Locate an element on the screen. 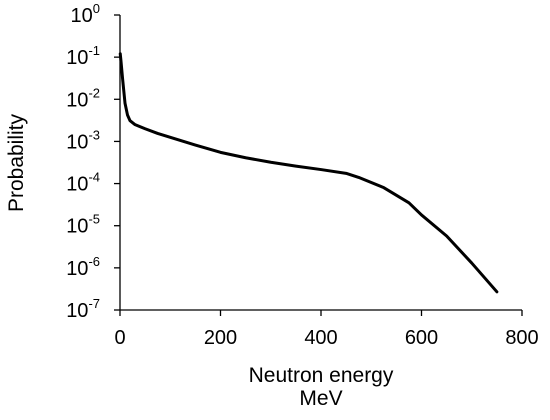 The width and height of the screenshot is (550, 420). y-tick-label: 10⁻² is located at coordinates (83, 98).